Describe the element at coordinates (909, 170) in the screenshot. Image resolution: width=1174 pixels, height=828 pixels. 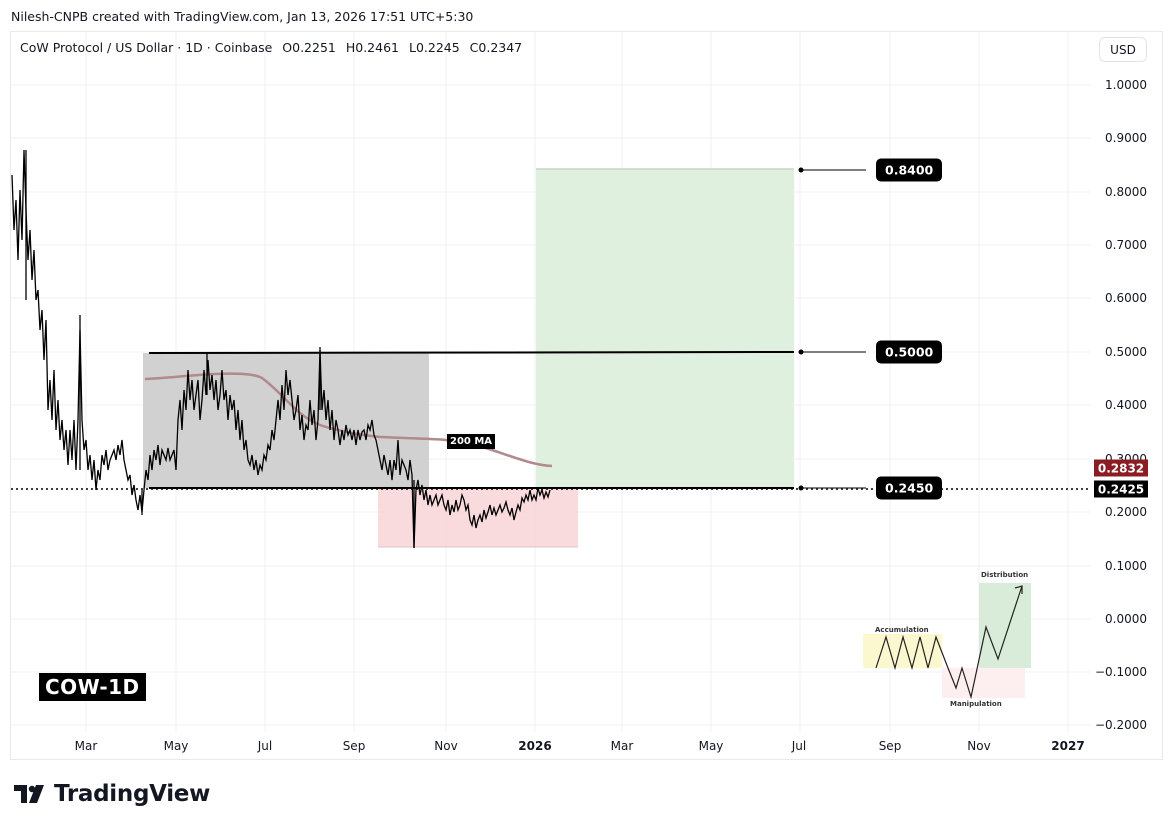
I see `target-level-badge: 0.8400` at that location.